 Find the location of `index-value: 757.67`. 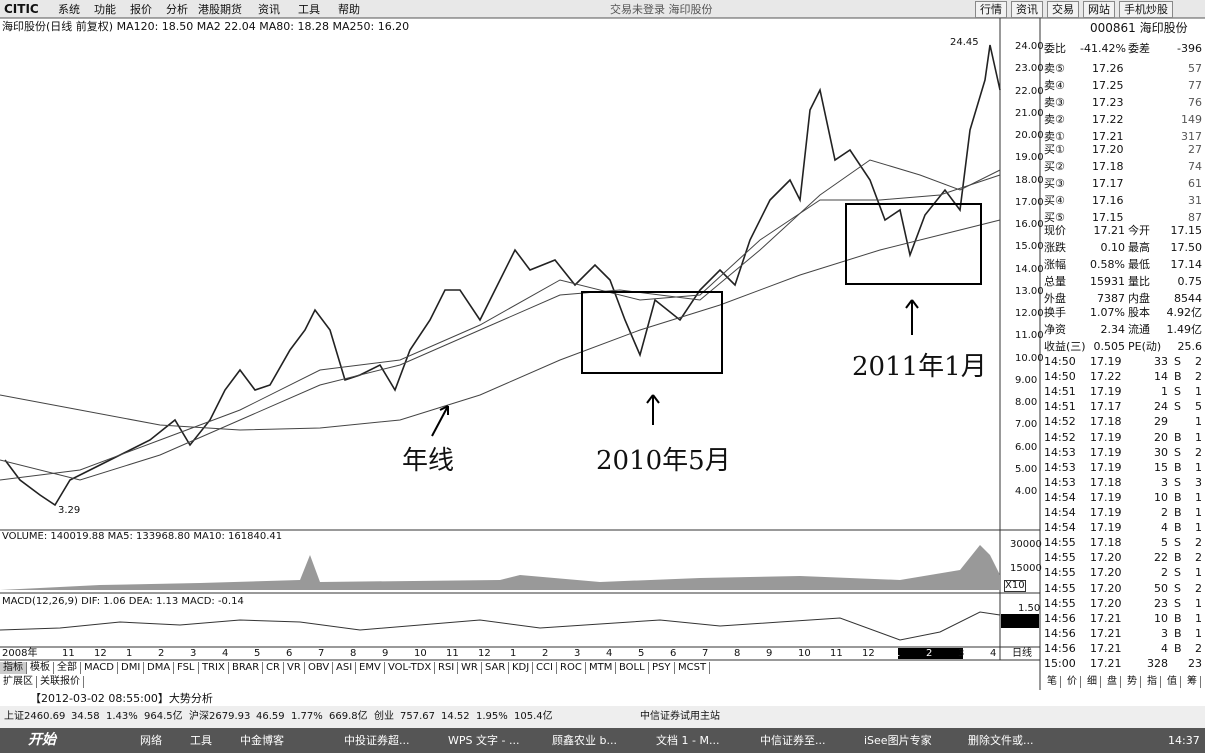

index-value: 757.67 is located at coordinates (417, 716).